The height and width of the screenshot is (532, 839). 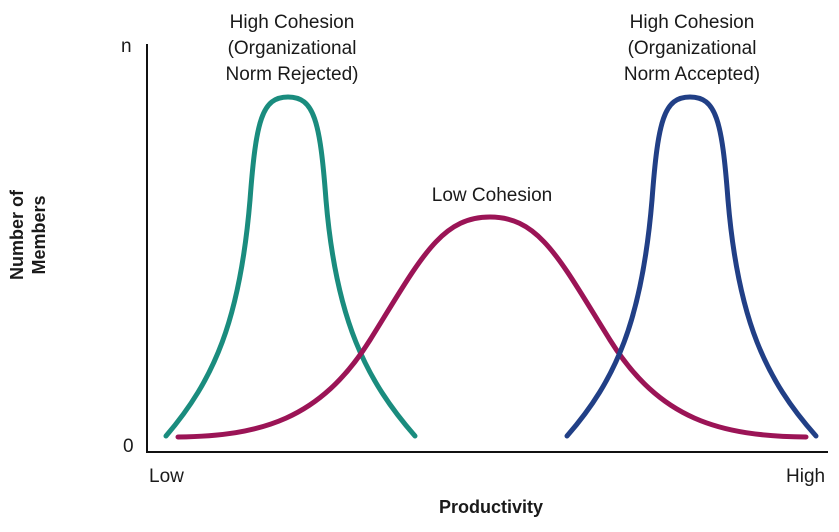 What do you see at coordinates (128, 446) in the screenshot?
I see `y-axis-zero-tick: 0` at bounding box center [128, 446].